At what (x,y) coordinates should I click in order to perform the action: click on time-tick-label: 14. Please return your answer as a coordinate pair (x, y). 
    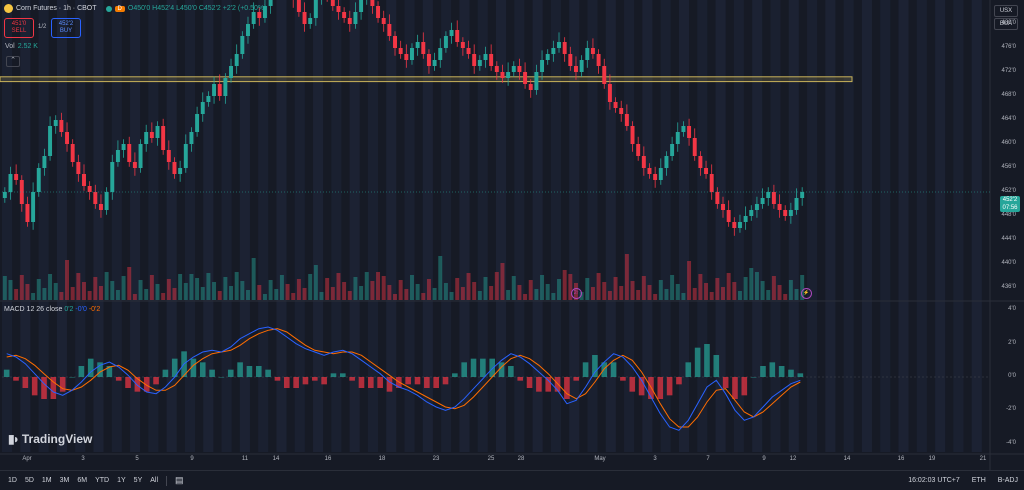
    Looking at the image, I should click on (276, 459).